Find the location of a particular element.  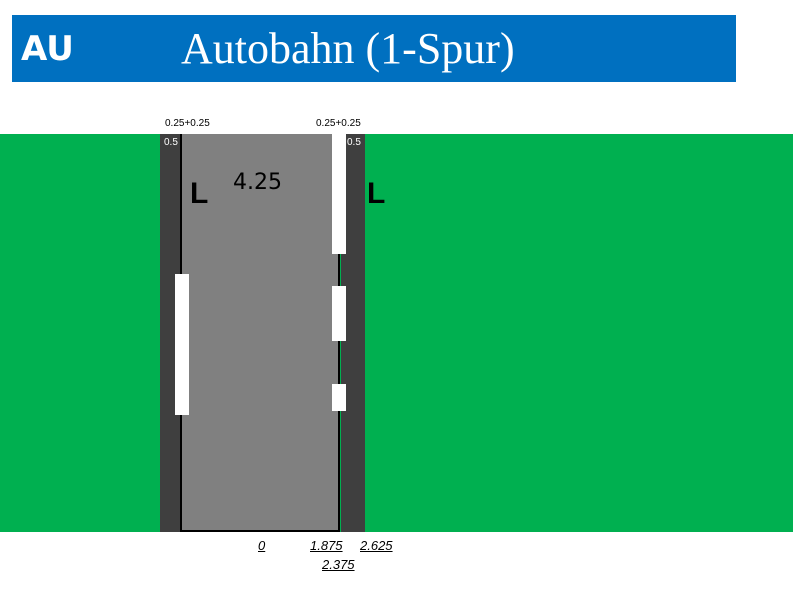

header-bar: AU Autobahn (1-Spur) is located at coordinates (374, 48).